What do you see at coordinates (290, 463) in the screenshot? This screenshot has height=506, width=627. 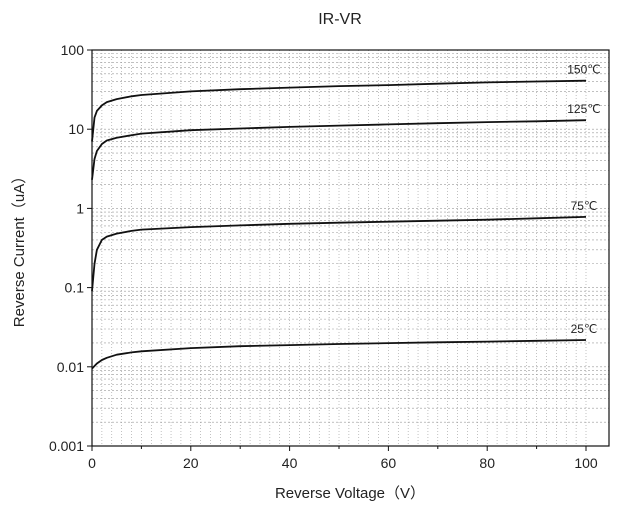 I see `x-tick-label: 40` at bounding box center [290, 463].